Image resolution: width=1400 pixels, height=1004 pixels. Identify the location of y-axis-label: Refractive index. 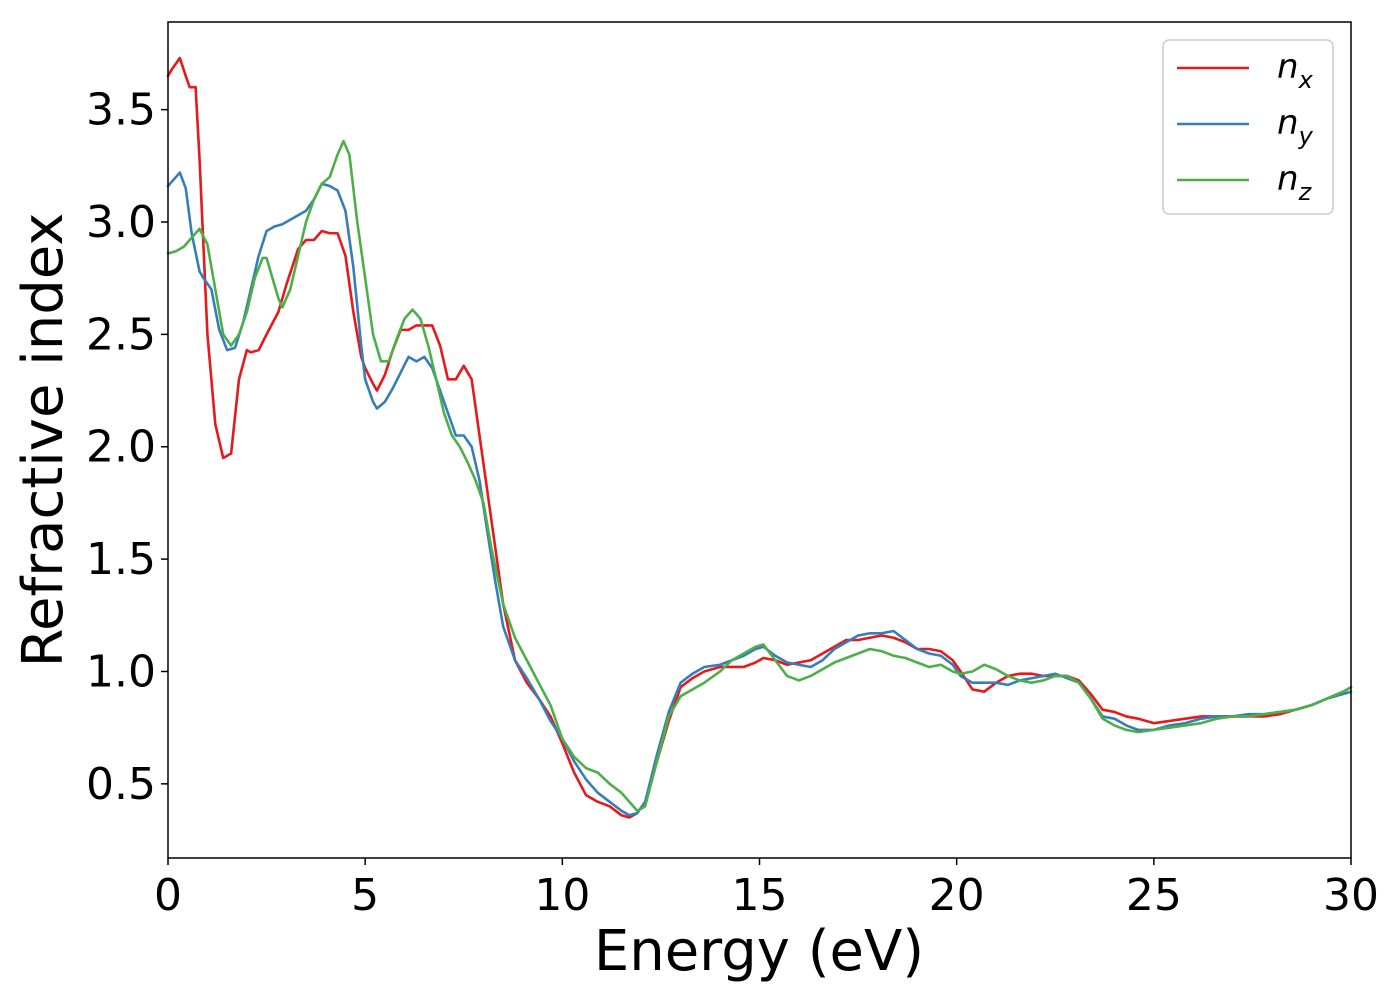
(43, 440).